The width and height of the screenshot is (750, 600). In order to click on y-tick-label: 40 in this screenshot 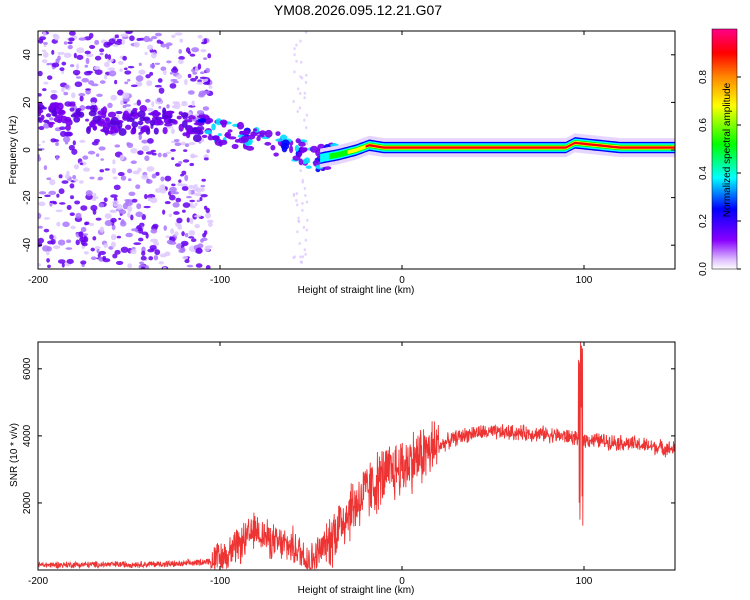, I will do `click(27, 55)`.